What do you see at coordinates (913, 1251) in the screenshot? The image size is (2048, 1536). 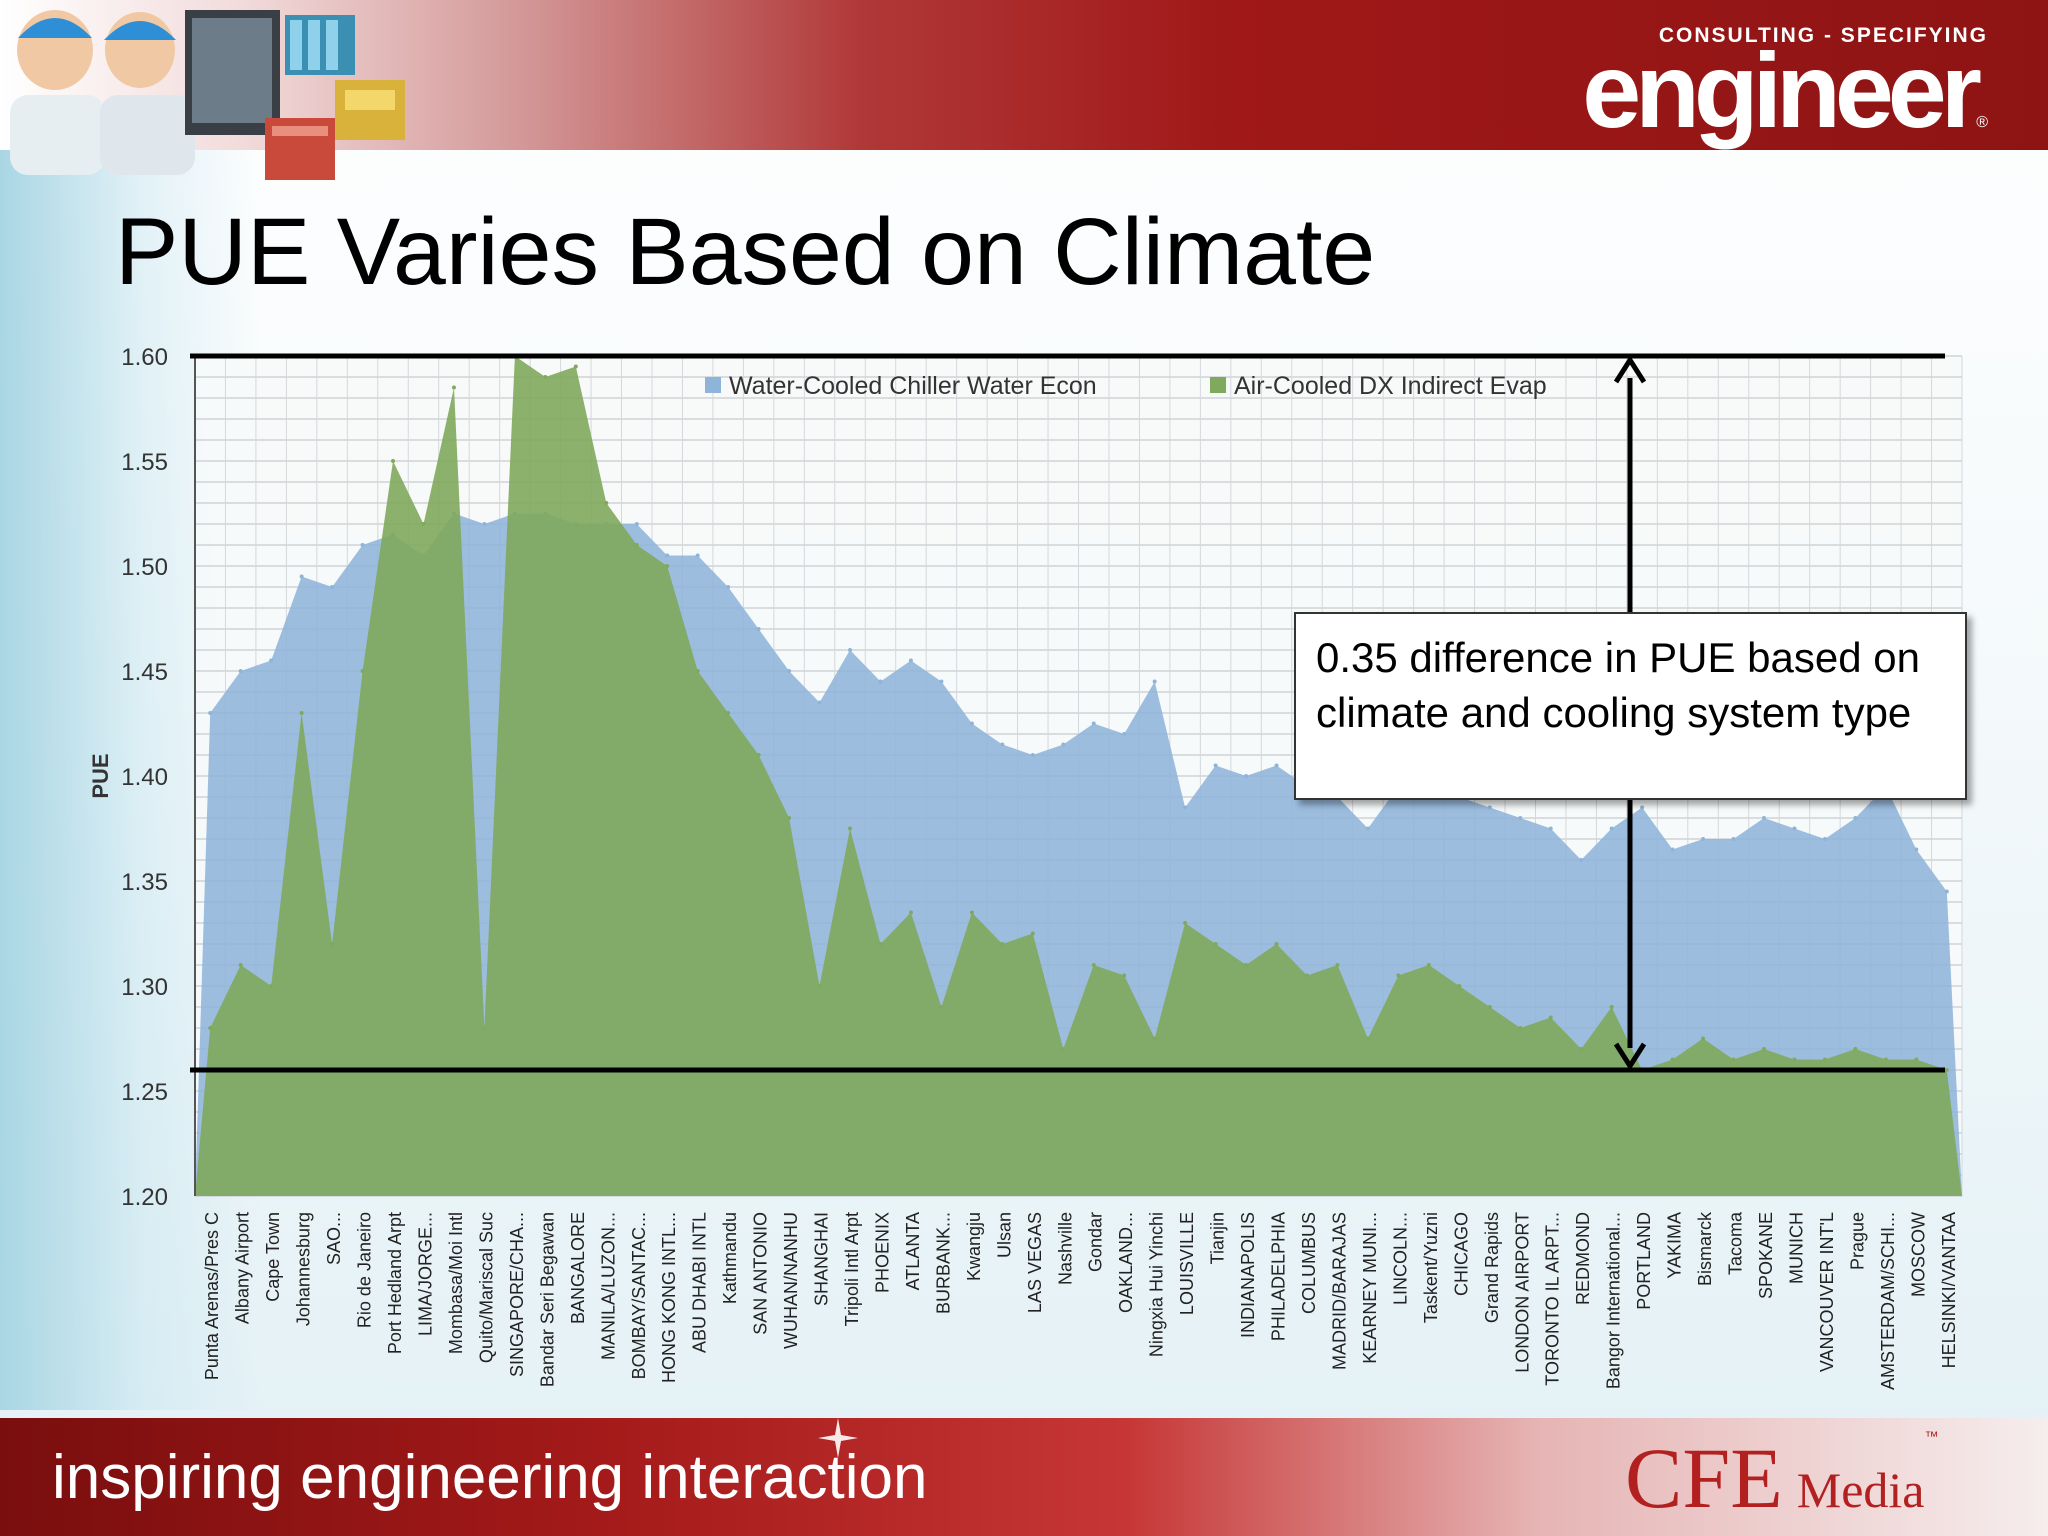 I see `x-tick-label: ATLANTA` at bounding box center [913, 1251].